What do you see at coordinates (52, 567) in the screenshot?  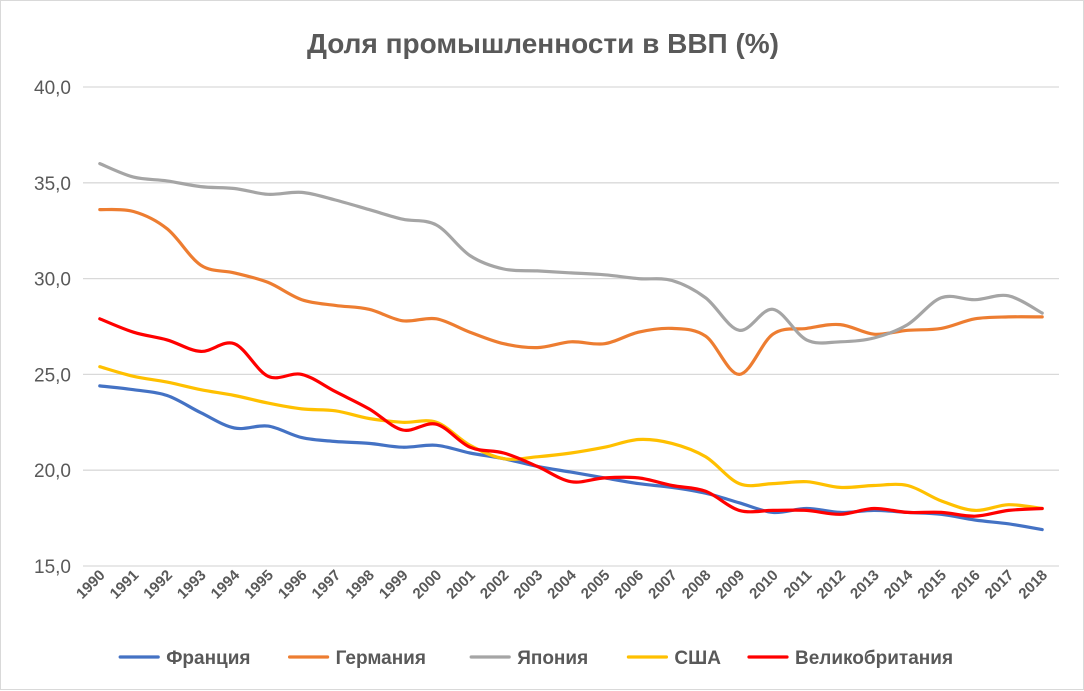 I see `y-tick-label: 15,0` at bounding box center [52, 567].